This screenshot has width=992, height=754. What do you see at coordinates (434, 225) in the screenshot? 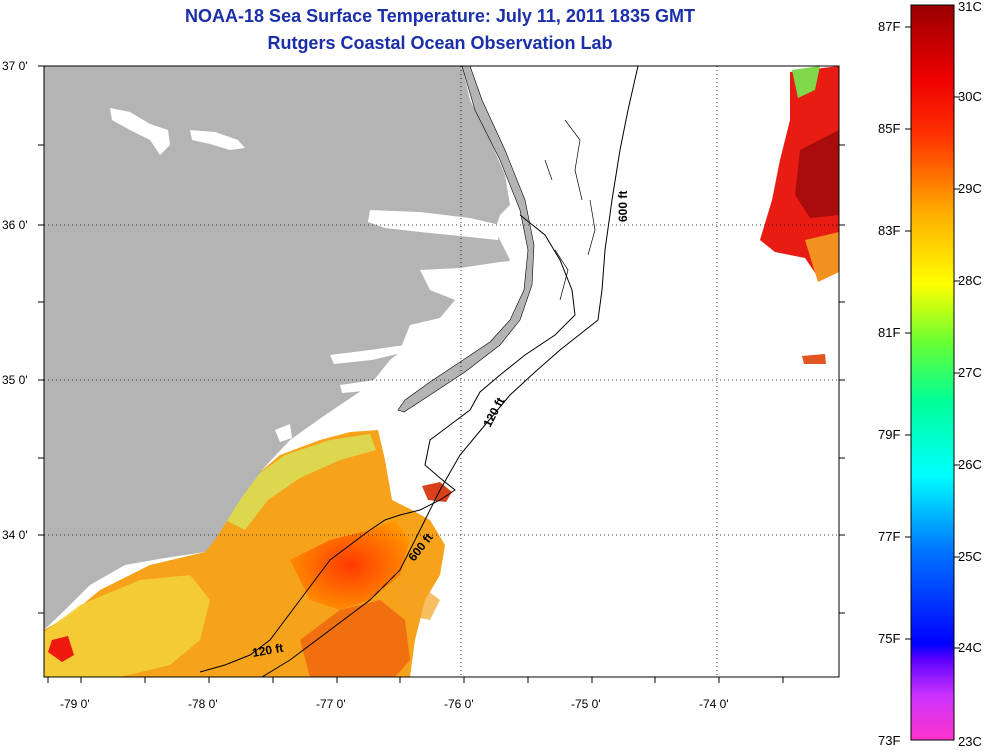
I see `albemarle-sound` at bounding box center [434, 225].